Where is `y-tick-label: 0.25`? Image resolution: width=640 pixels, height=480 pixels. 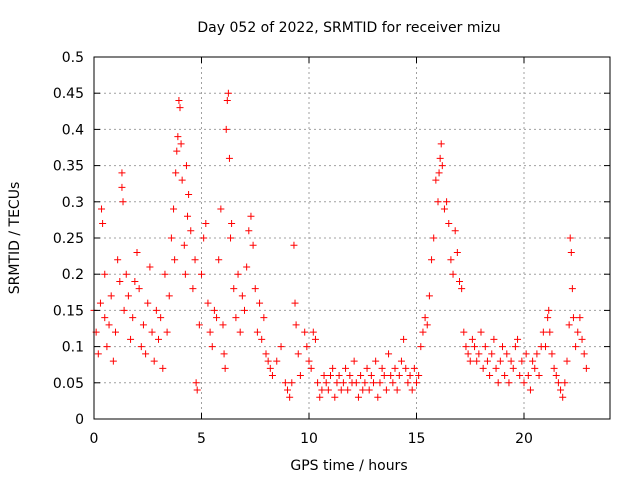
y-tick-label: 0.25 is located at coordinates (68, 239).